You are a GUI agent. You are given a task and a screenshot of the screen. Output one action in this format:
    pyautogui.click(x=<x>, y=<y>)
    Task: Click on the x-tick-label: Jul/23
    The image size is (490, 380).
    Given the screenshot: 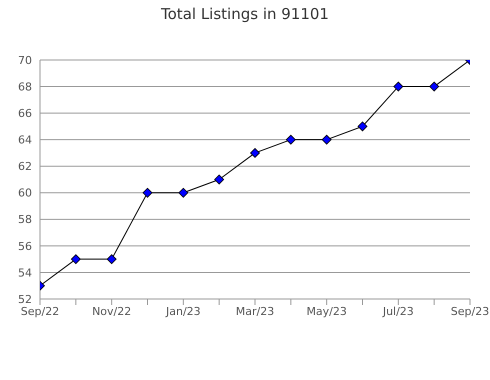 What is the action you would take?
    pyautogui.click(x=398, y=311)
    